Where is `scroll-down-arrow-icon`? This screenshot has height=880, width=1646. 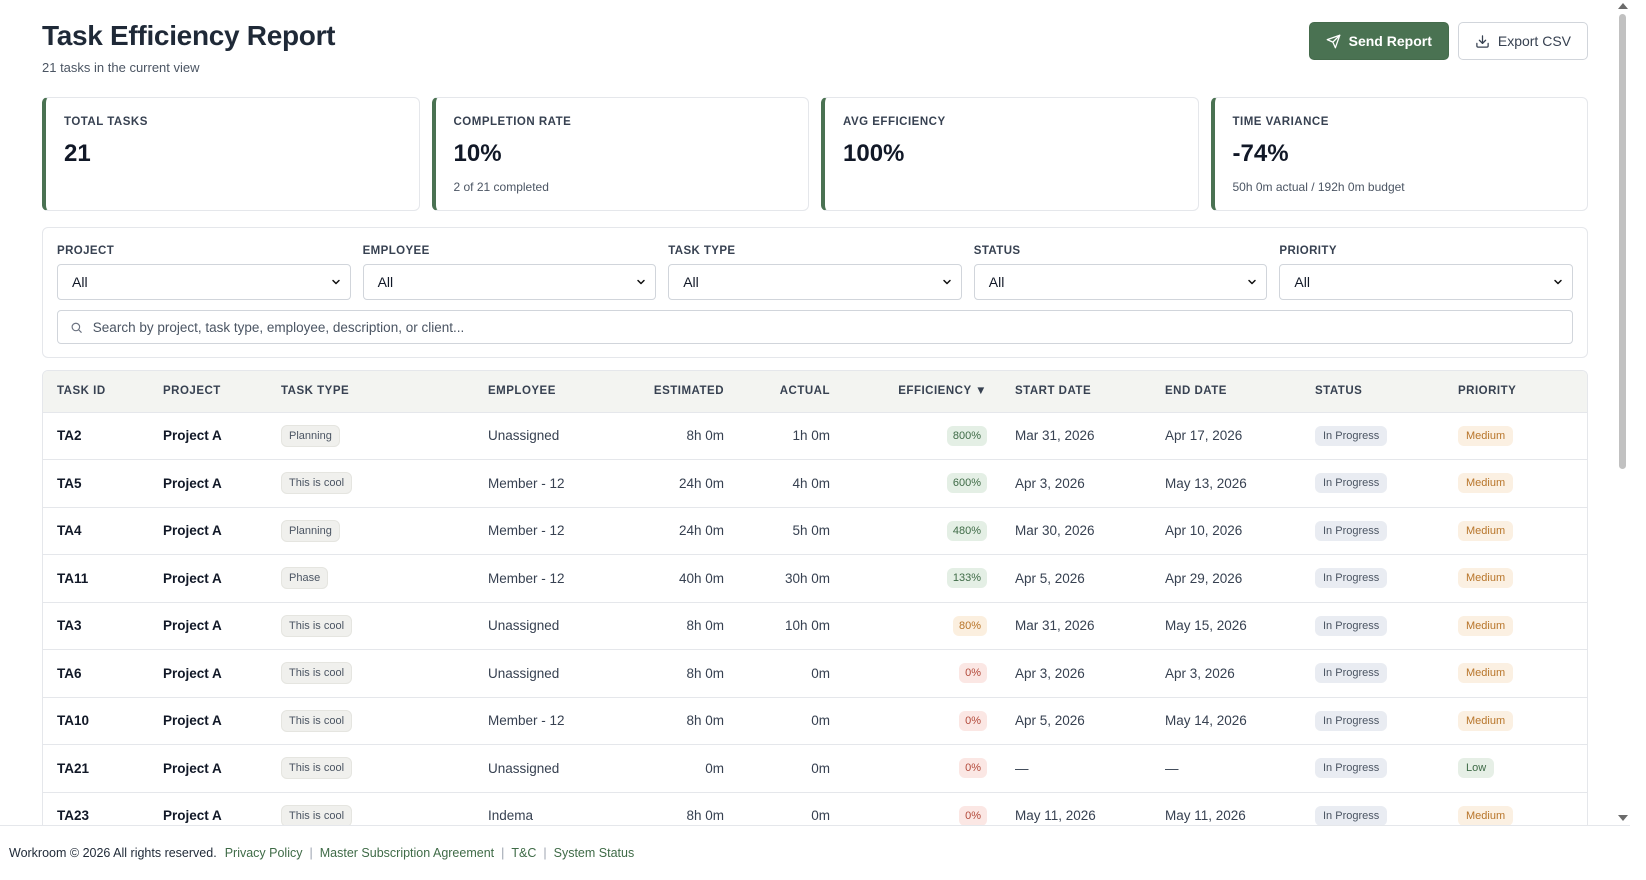 scroll-down-arrow-icon is located at coordinates (1623, 818).